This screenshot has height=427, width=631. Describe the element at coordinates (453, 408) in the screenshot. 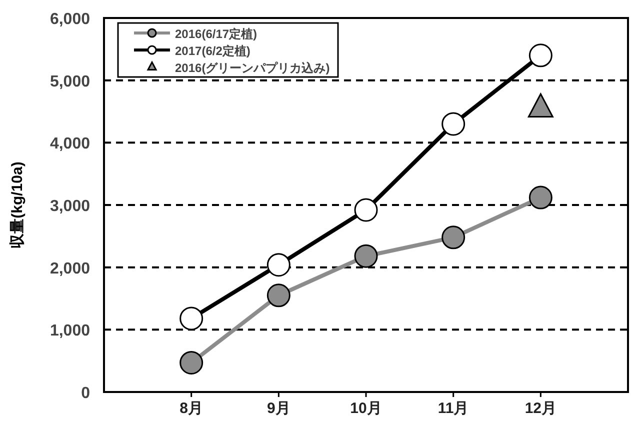

I see `x-tick-label: 11月` at that location.